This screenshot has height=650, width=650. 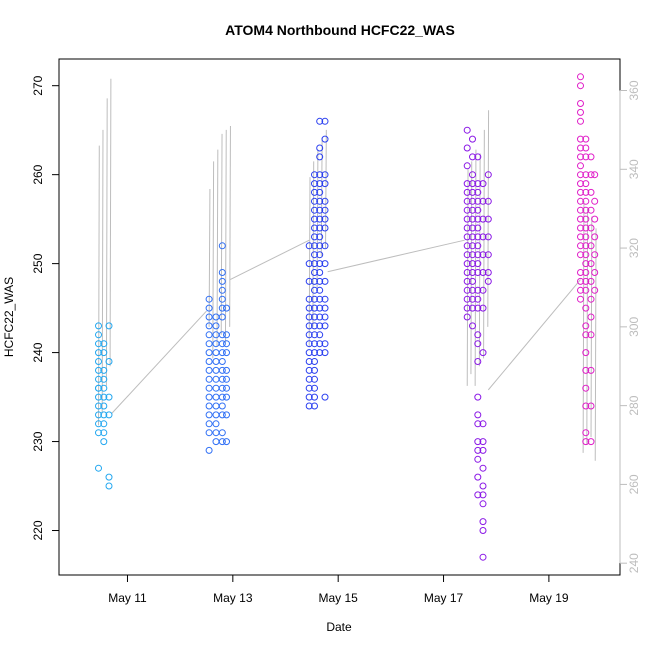 What do you see at coordinates (630, 326) in the screenshot?
I see `y-axis-right: 240 260 280 300 320 340 360` at bounding box center [630, 326].